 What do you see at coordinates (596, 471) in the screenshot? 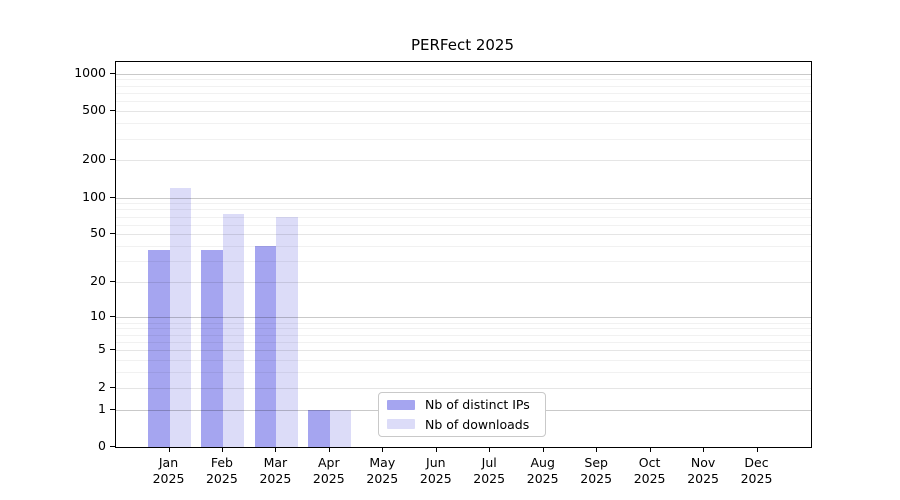
I see `x-tick-label-sep: Sep 2025` at bounding box center [596, 471].